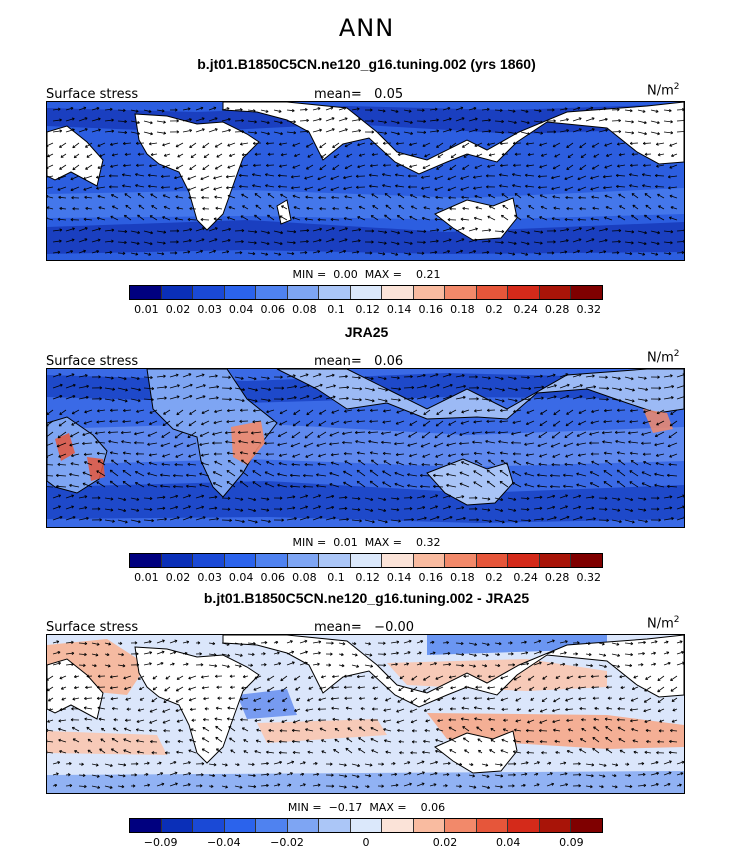 The height and width of the screenshot is (851, 733). Describe the element at coordinates (364, 627) in the screenshot. I see `panel-3-mean: mean= −0.00` at that location.